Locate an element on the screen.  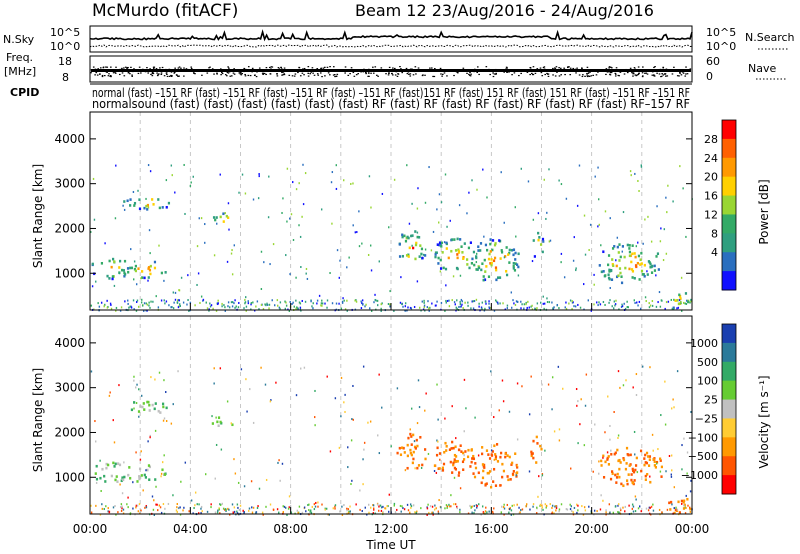
colorbar-tick-label: 24 is located at coordinates (711, 158).